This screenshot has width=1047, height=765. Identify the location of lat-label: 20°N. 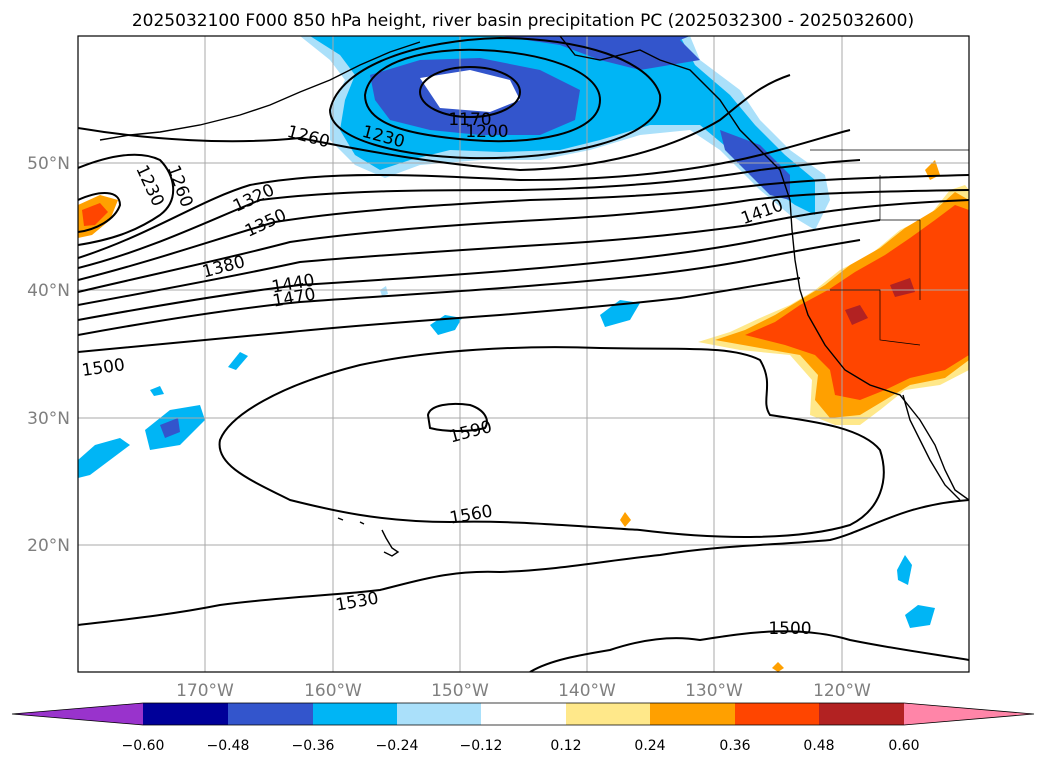
(48, 546).